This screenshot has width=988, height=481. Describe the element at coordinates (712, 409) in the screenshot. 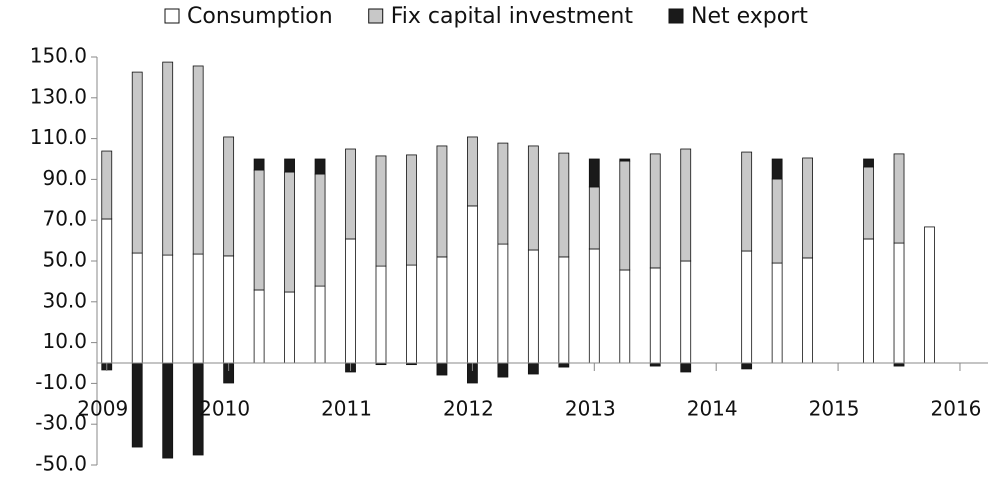

I see `x-tick-label: 2014` at that location.